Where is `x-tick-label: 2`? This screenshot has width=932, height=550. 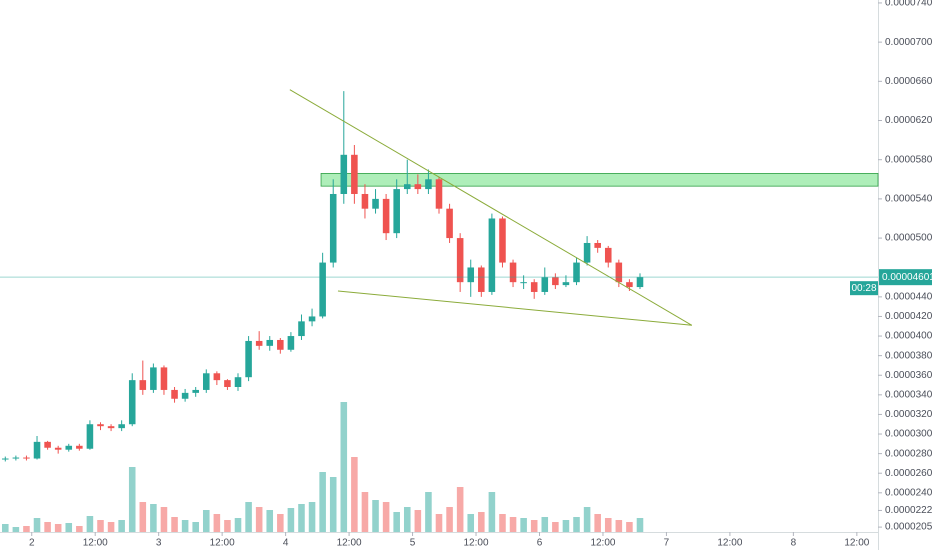
x-tick-label: 2 is located at coordinates (32, 543).